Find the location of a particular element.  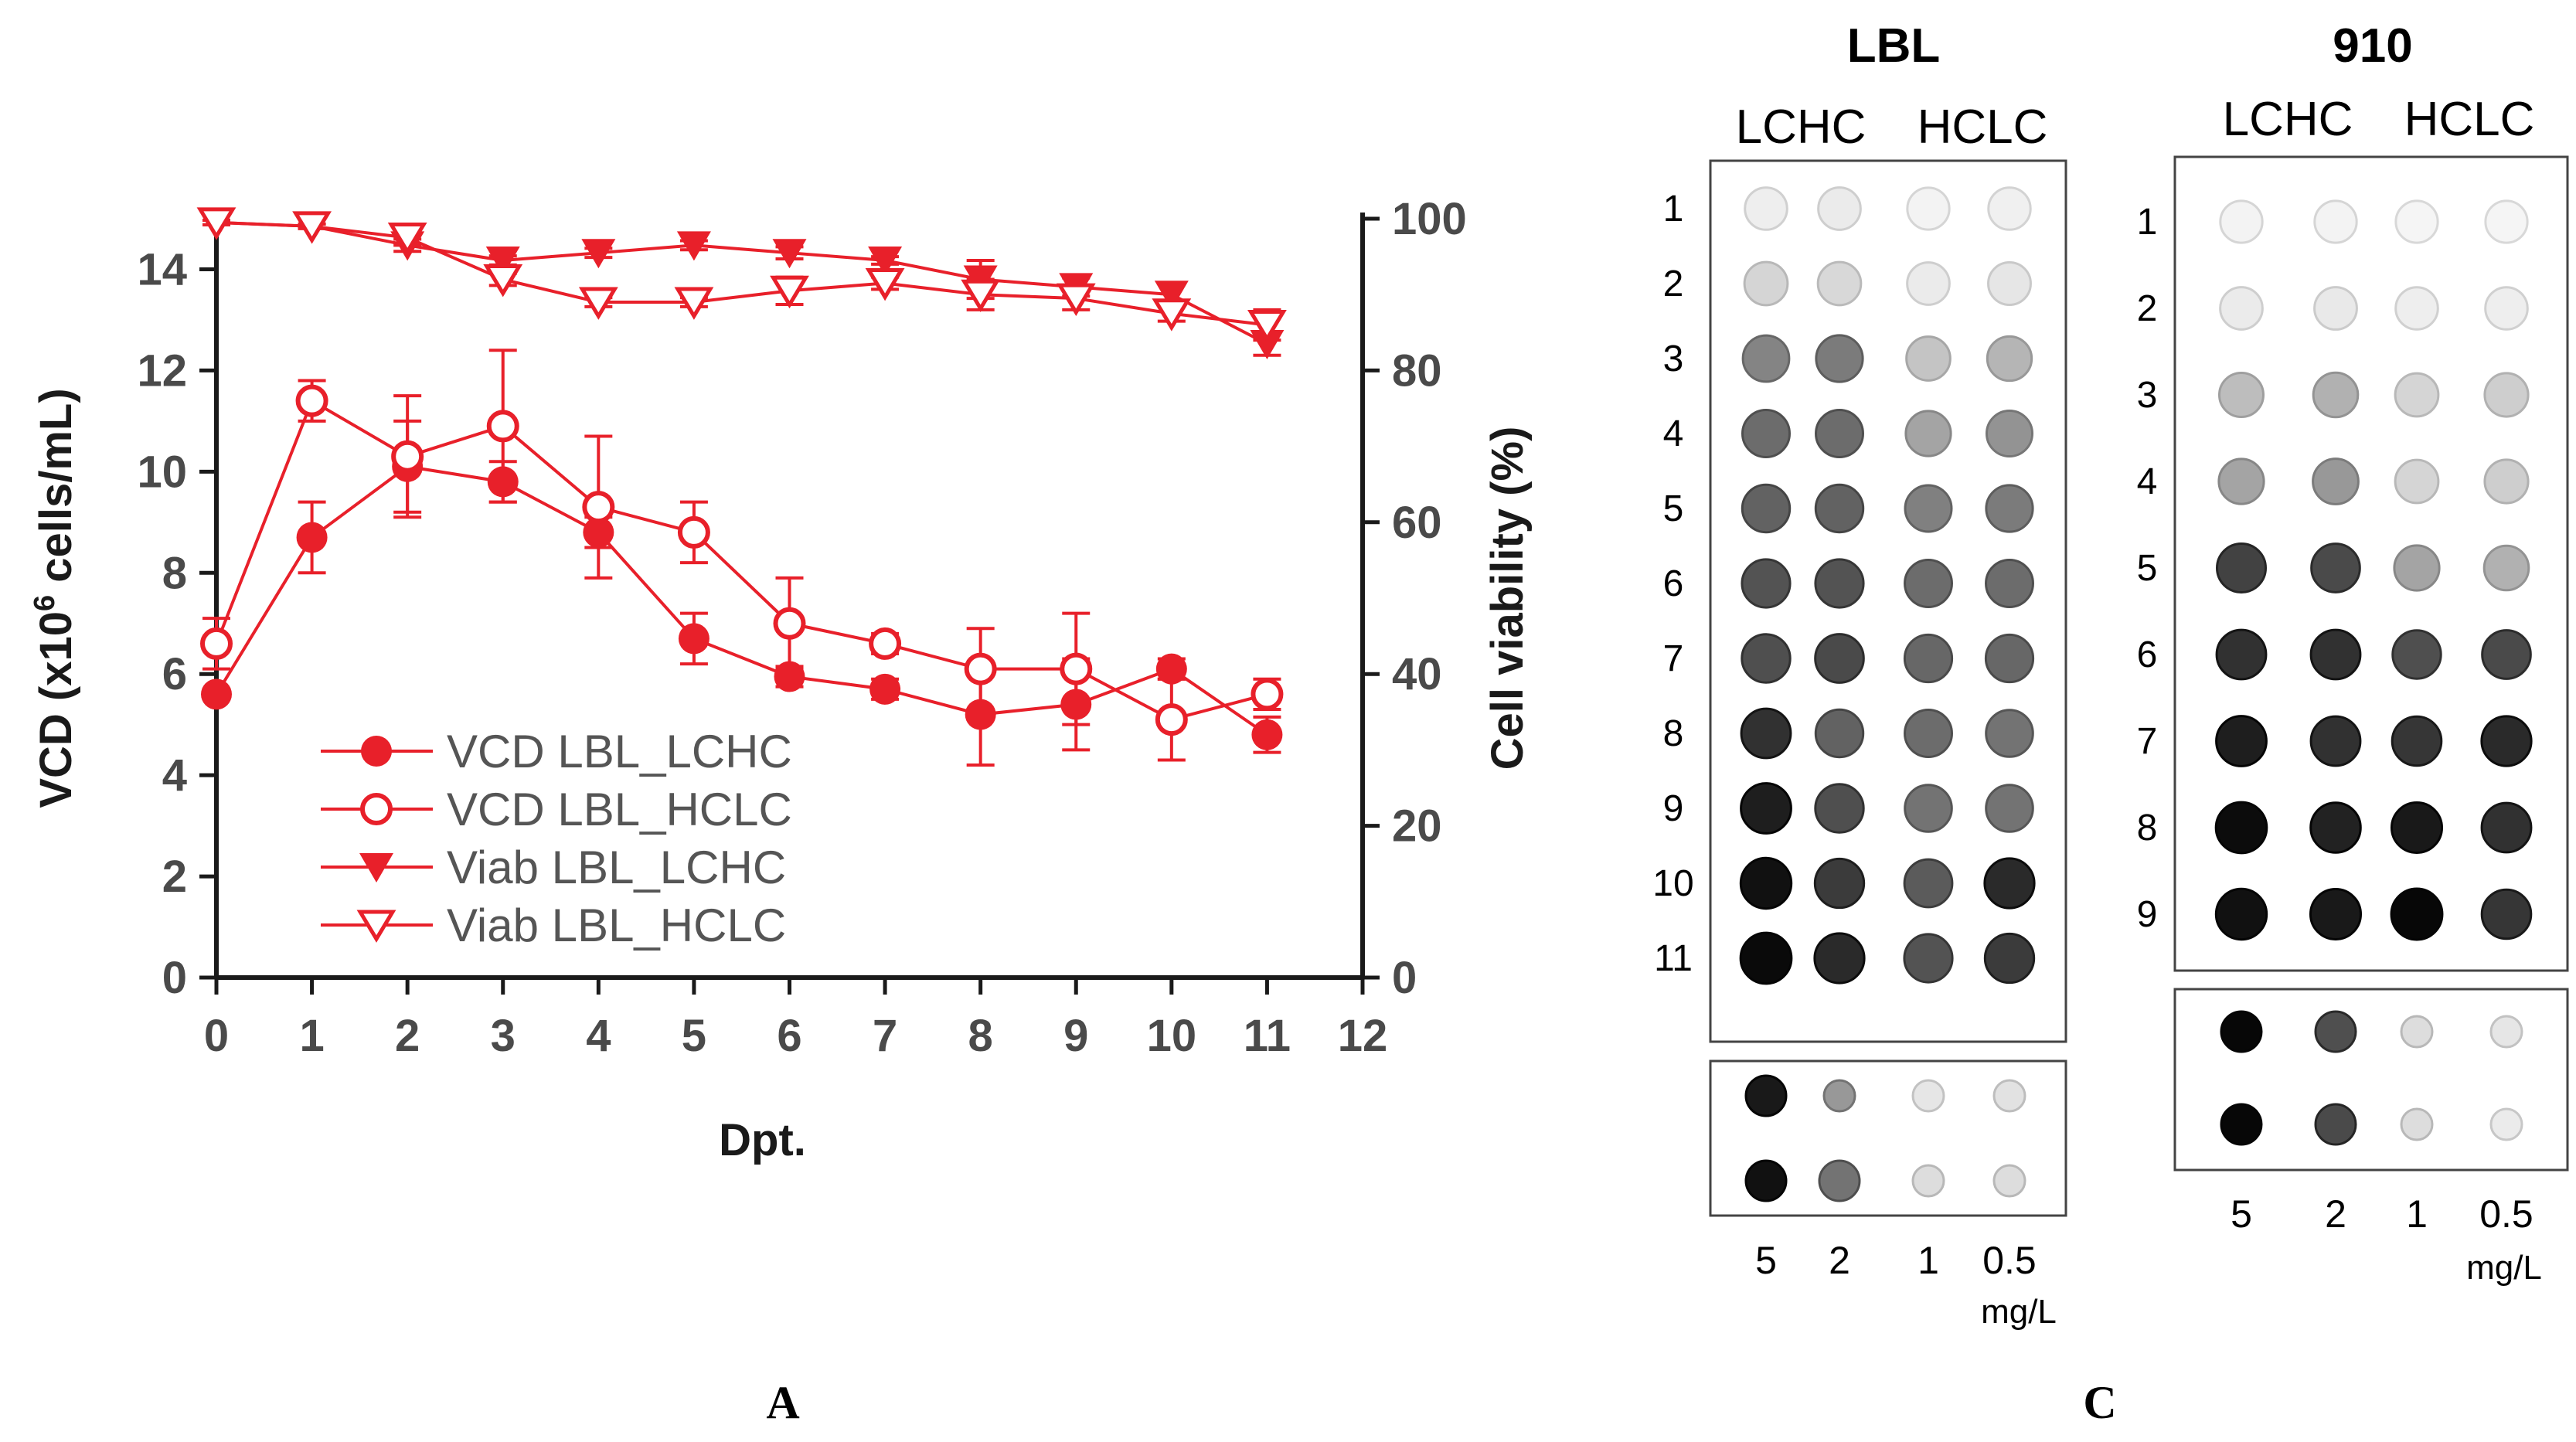

blot-title: 910 is located at coordinates (2372, 46).